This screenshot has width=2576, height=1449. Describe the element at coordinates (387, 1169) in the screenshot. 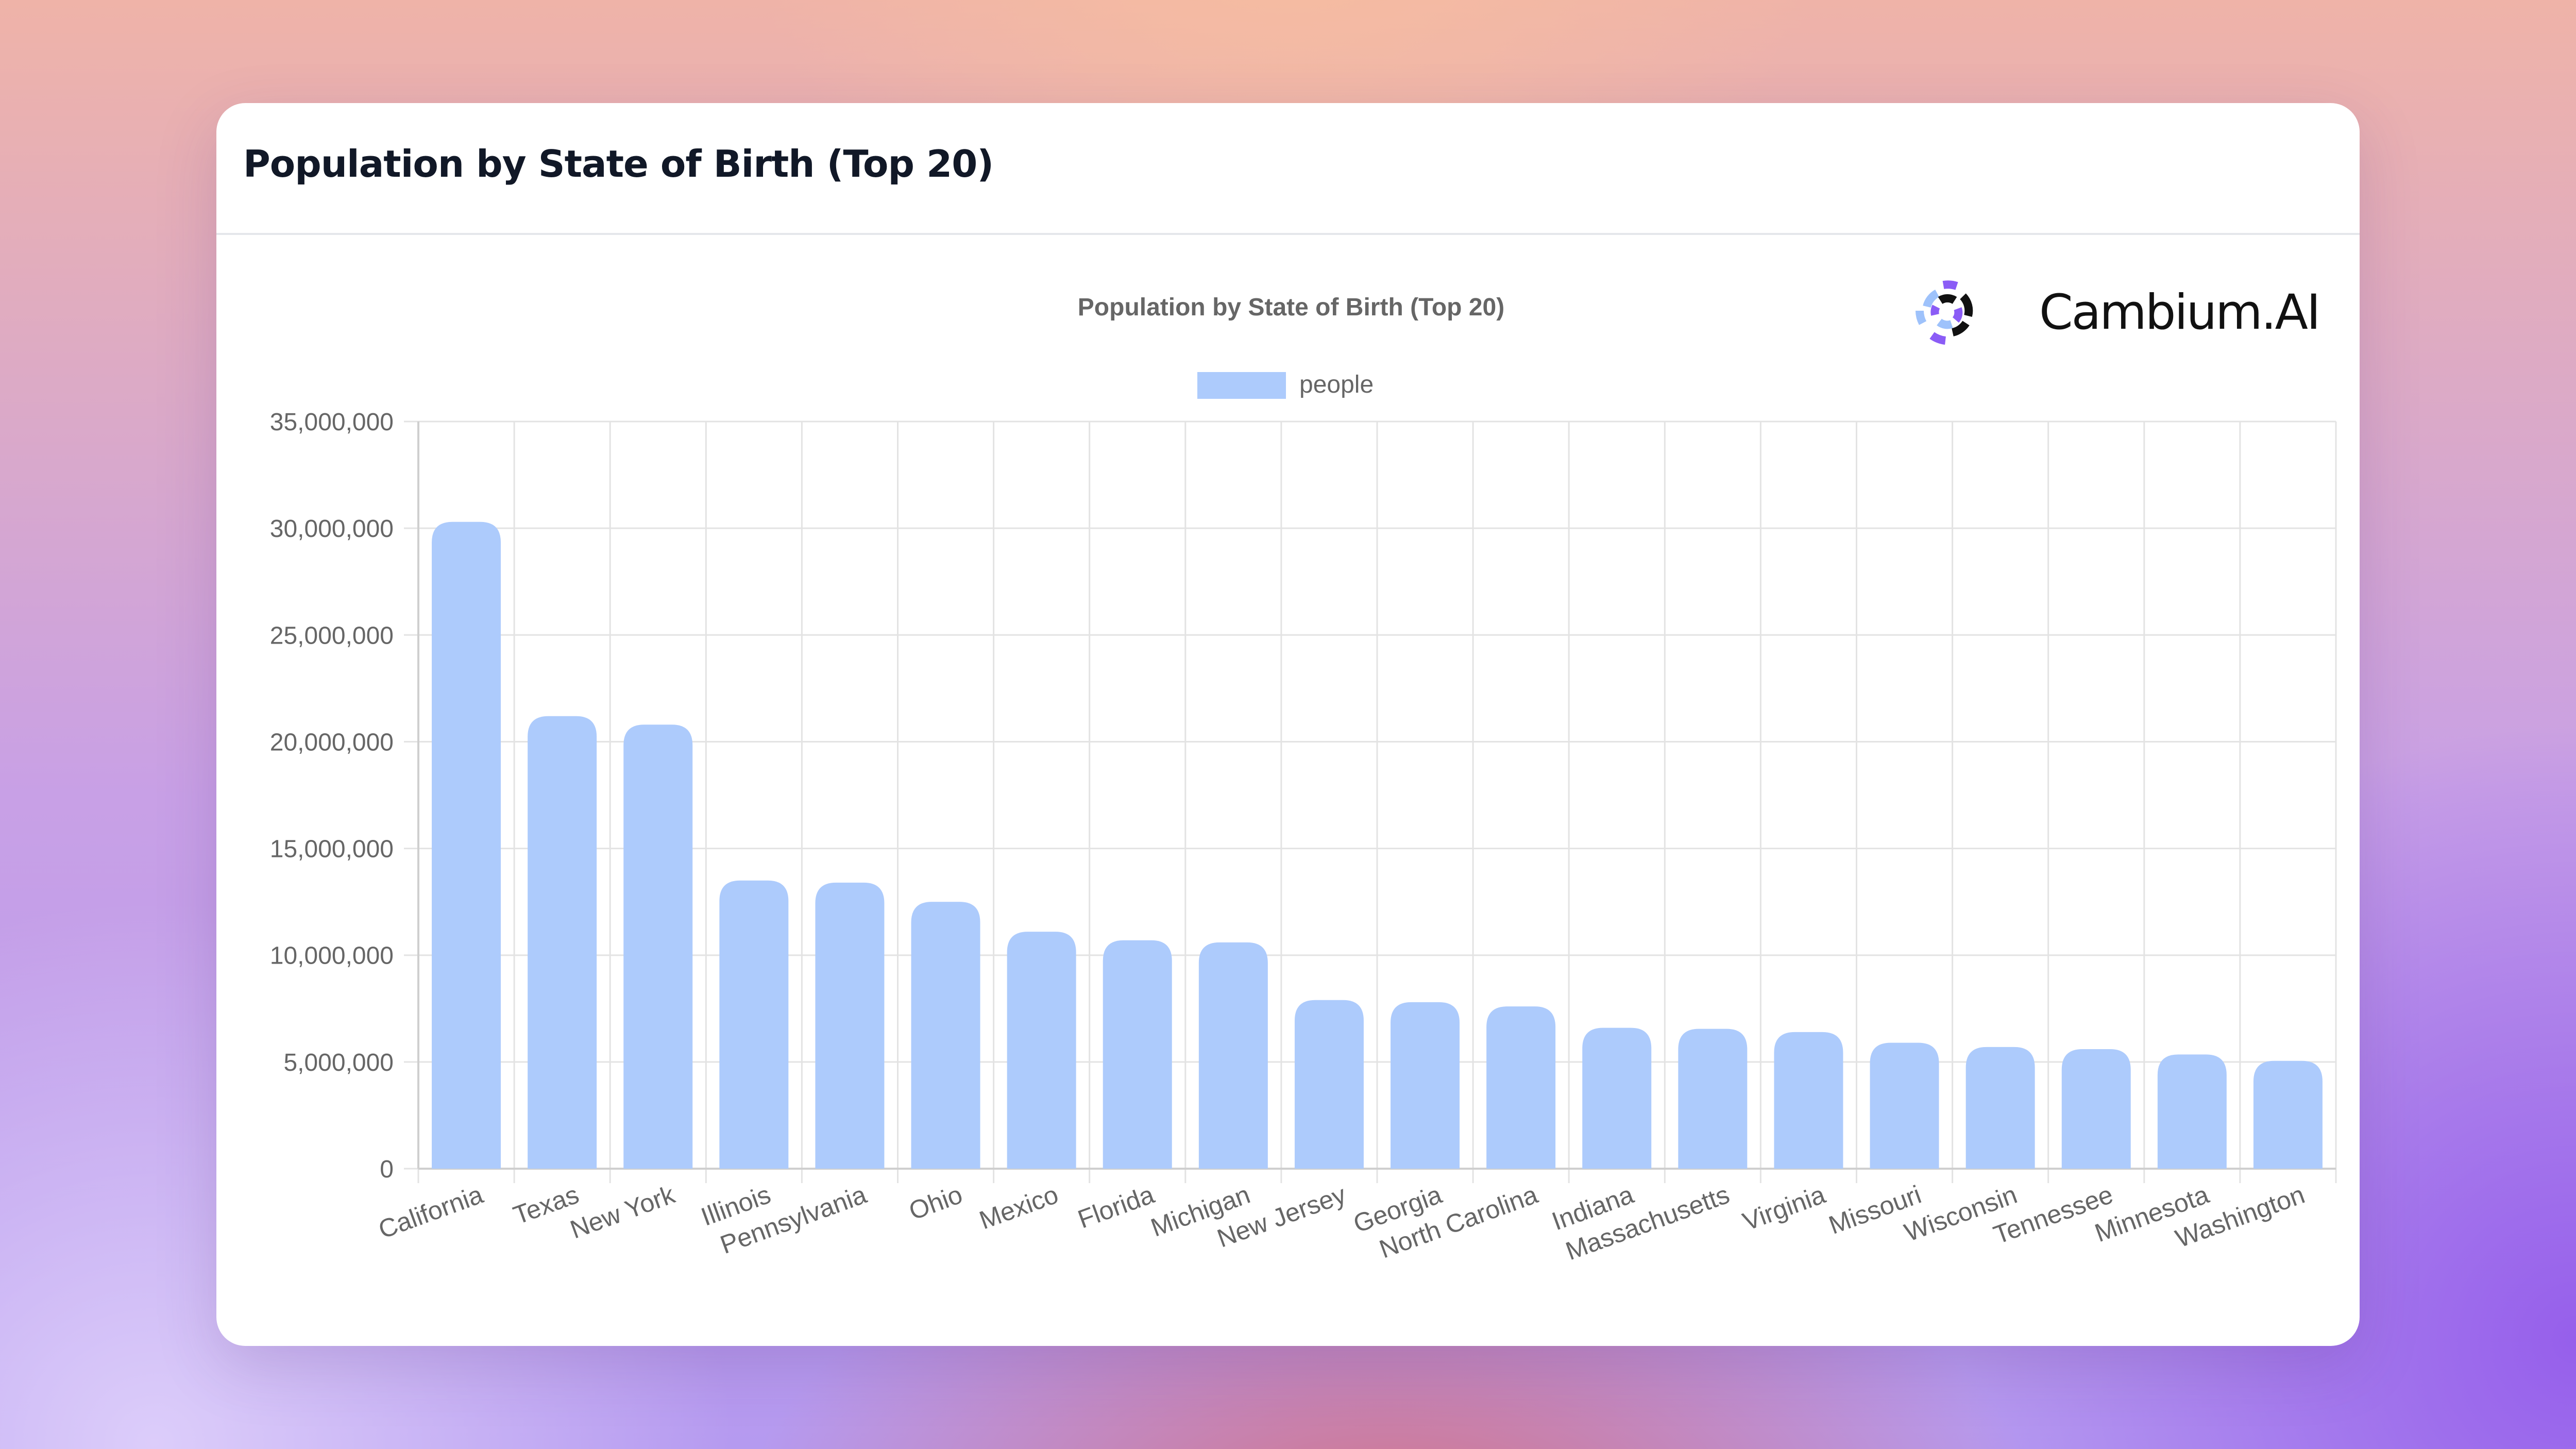

I see `y-tick-label: 0` at that location.